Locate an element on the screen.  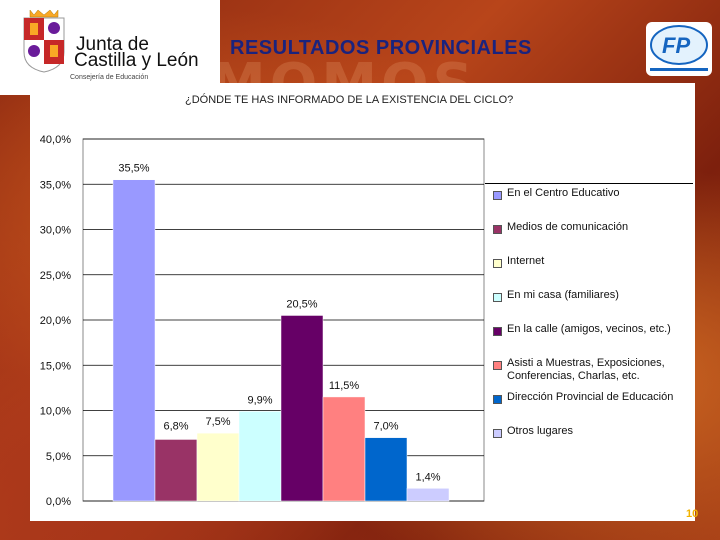
slide-title: RESULTADOS PROVINCIALES is located at coordinates (381, 48).